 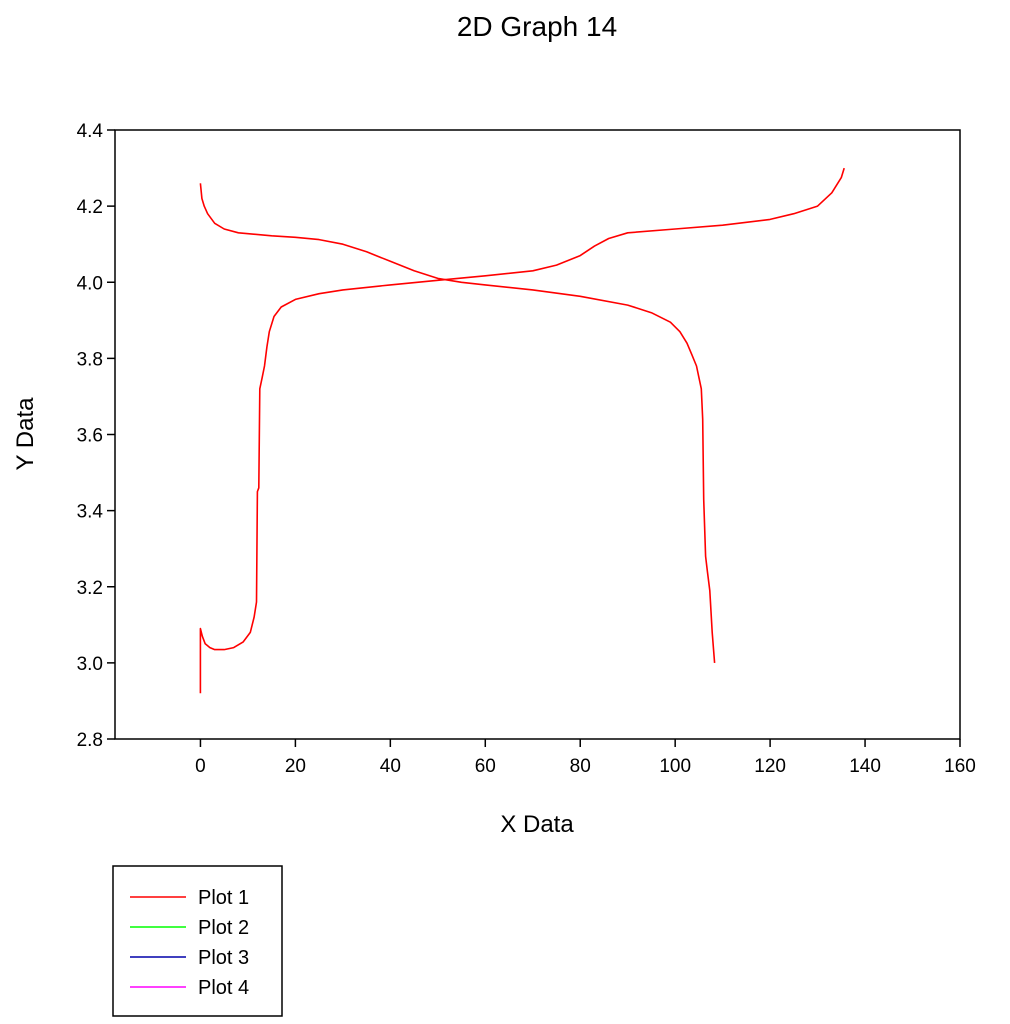 I want to click on x-tick-label: 0, so click(x=200, y=766).